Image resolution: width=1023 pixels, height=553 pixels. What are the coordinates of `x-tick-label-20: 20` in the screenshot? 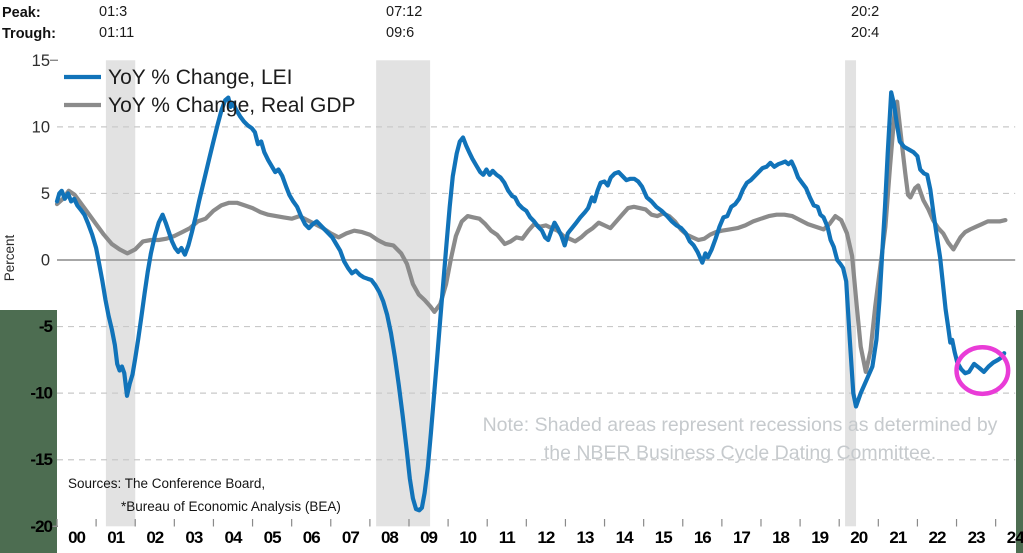 It's located at (858, 537).